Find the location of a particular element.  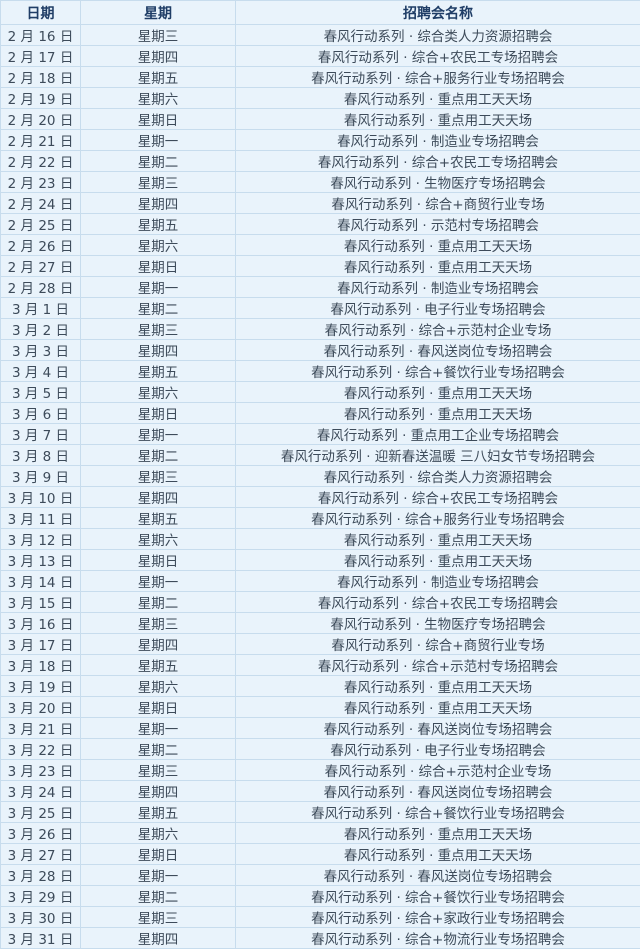

table-row: 3 月 26 日星期六春风行动系列 · 重点用工天天场 is located at coordinates (320, 833).